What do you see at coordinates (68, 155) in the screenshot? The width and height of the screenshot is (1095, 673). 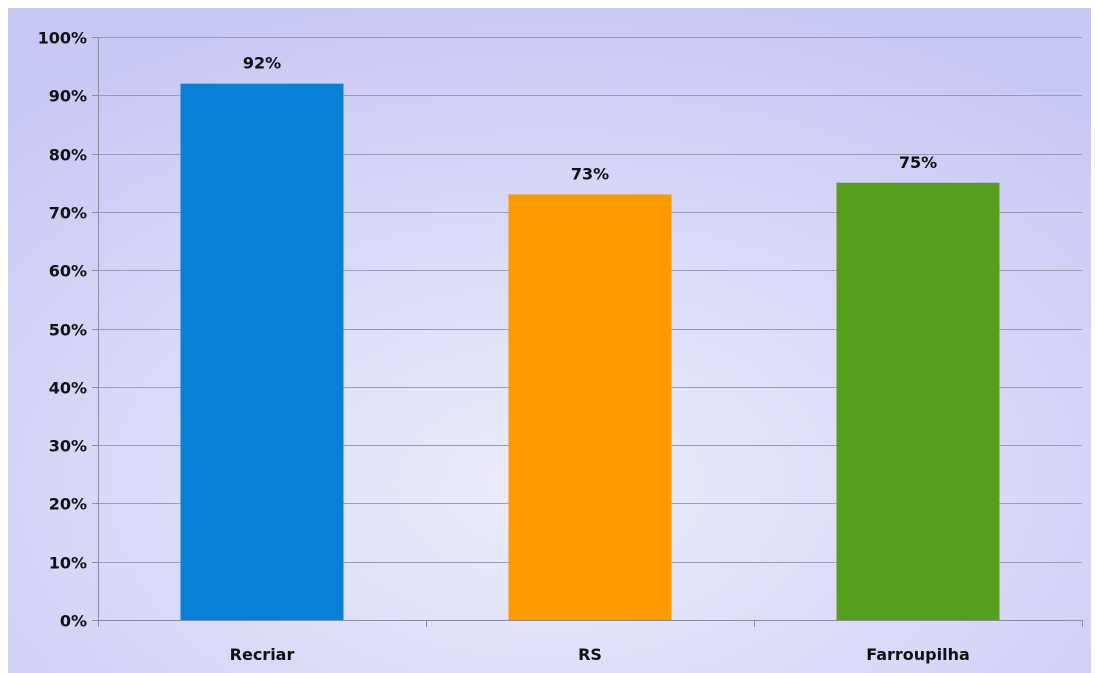 I see `y-tick-label: 80%` at bounding box center [68, 155].